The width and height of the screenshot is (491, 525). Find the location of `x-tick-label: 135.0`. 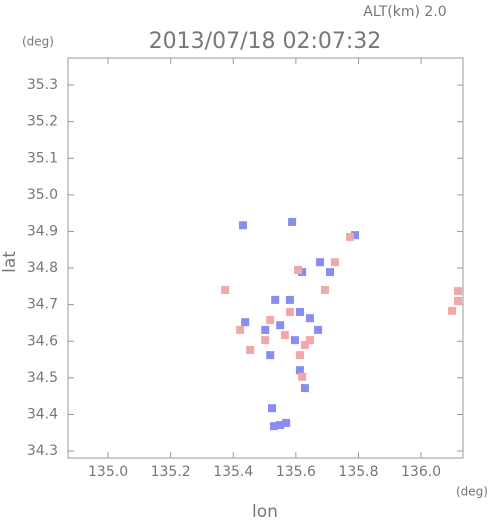

x-tick-label: 135.0 is located at coordinates (108, 472).